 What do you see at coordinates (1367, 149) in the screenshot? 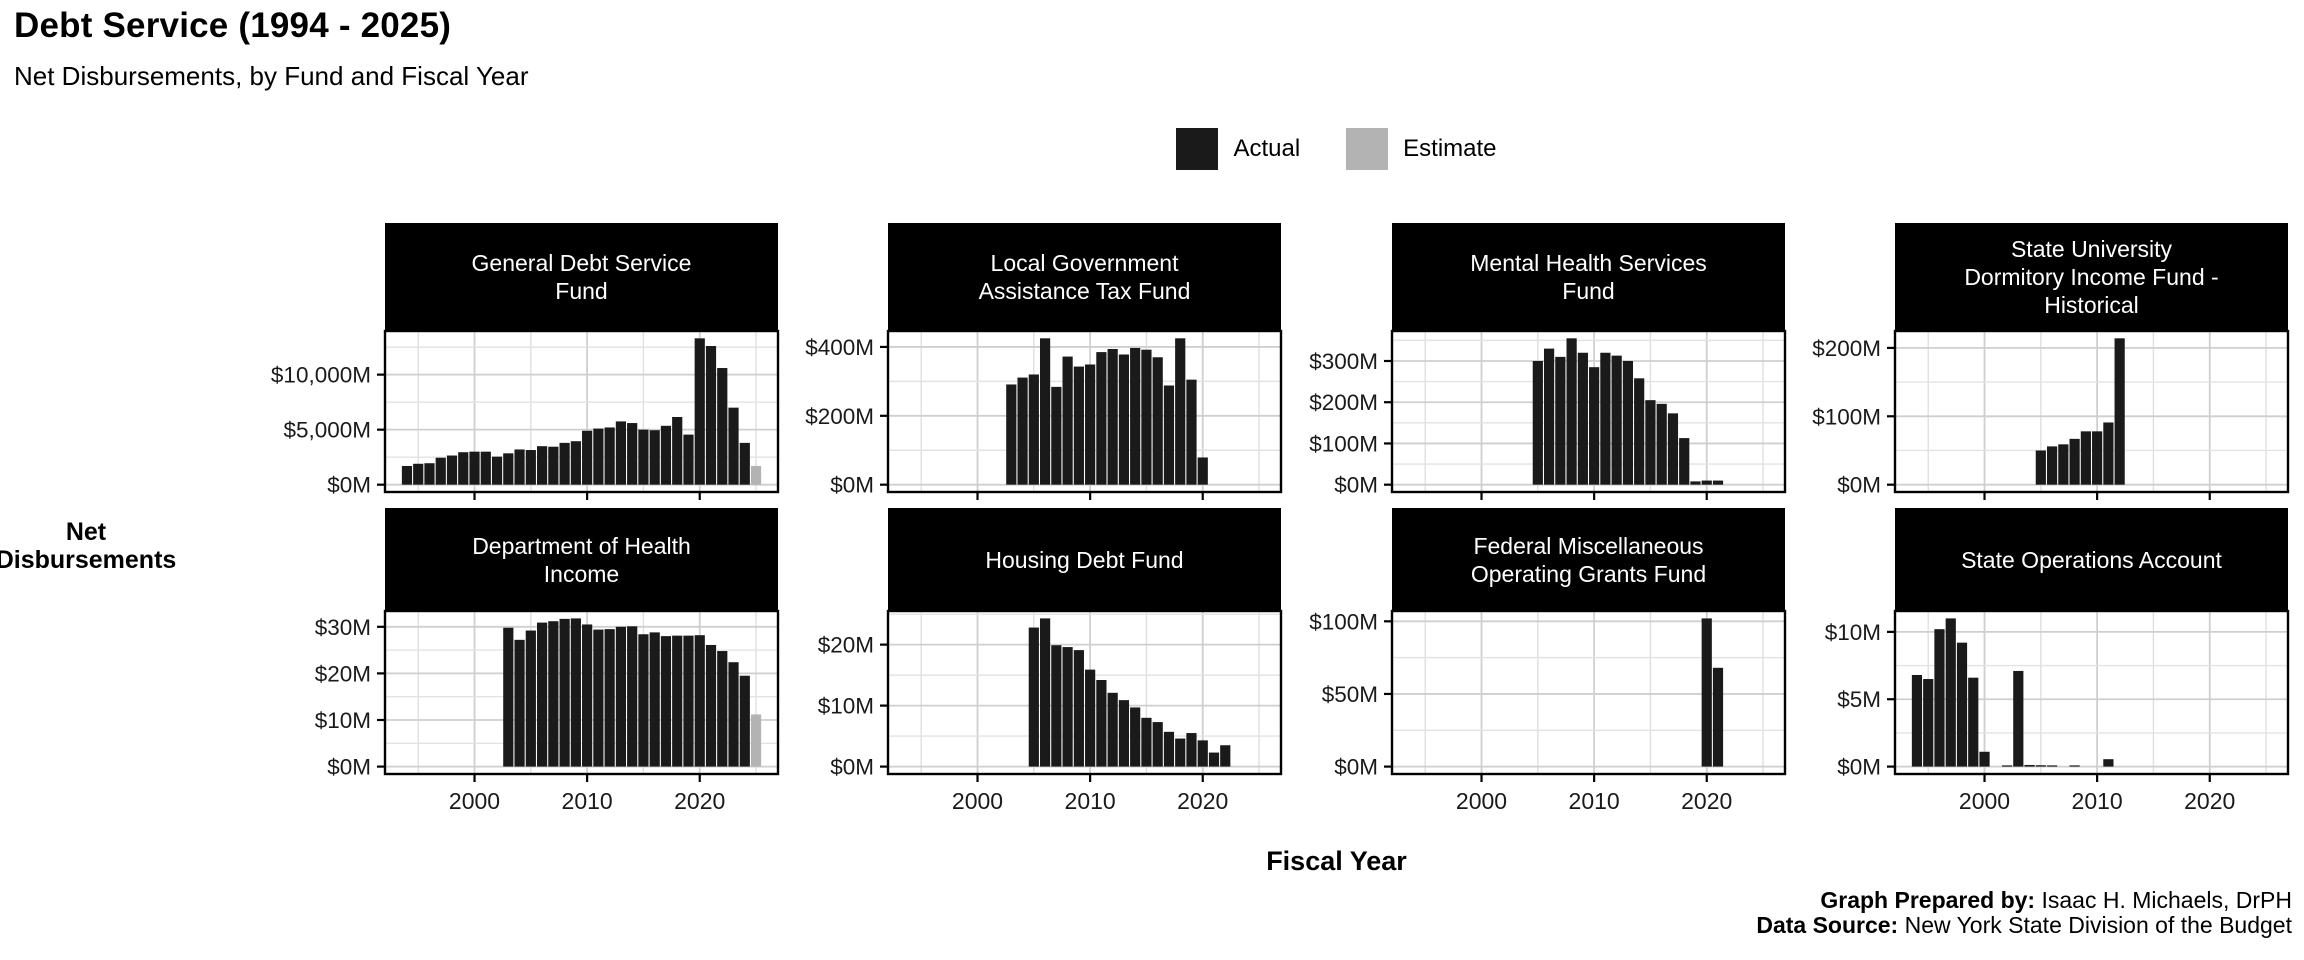
I see `legend-swatch-estimate` at bounding box center [1367, 149].